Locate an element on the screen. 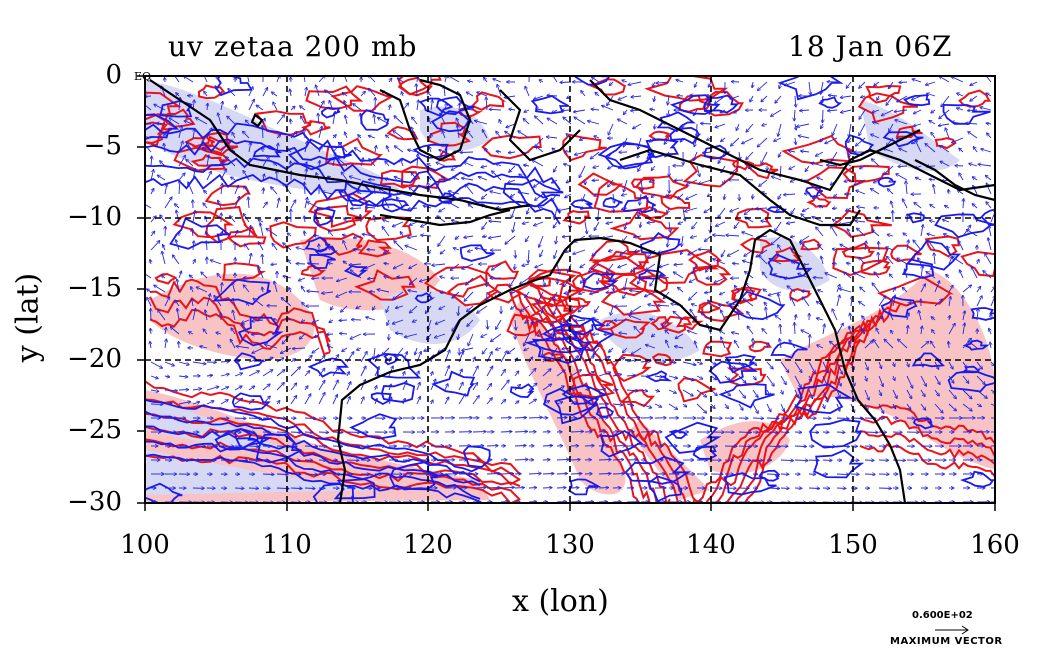 Image resolution: width=1056 pixels, height=653 pixels. x-tick-label: 130 is located at coordinates (570, 545).